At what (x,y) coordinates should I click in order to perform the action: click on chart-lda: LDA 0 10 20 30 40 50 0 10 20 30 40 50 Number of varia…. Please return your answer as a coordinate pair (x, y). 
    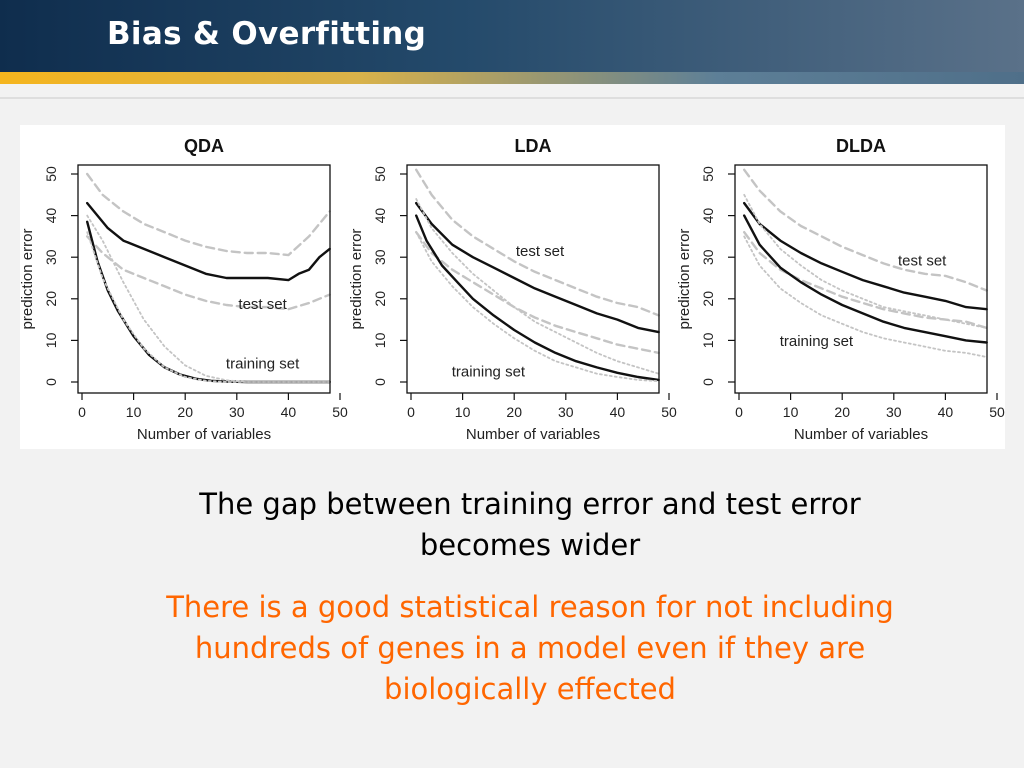
    Looking at the image, I should click on (512, 289).